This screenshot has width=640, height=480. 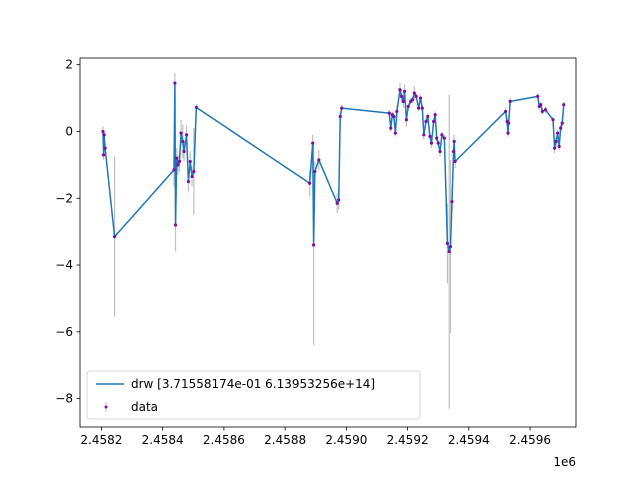 What do you see at coordinates (469, 440) in the screenshot?
I see `x-tick-label: 2.4594` at bounding box center [469, 440].